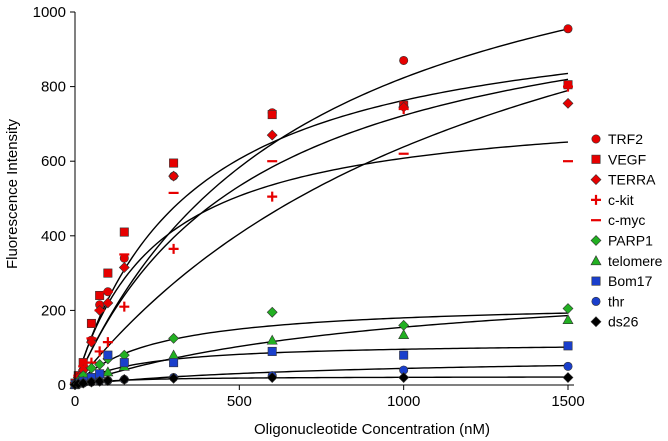 The width and height of the screenshot is (668, 441). I want to click on legend-marker-terra, so click(596, 180).